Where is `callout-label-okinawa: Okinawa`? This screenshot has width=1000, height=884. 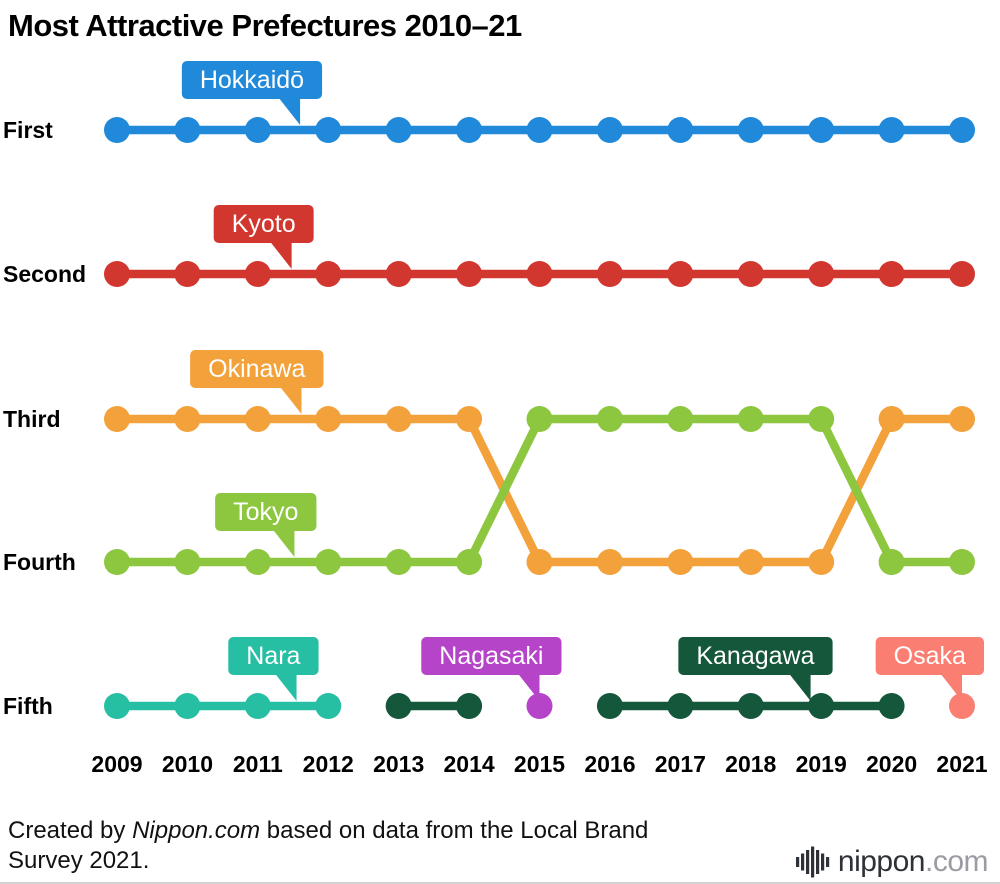 callout-label-okinawa: Okinawa is located at coordinates (256, 369).